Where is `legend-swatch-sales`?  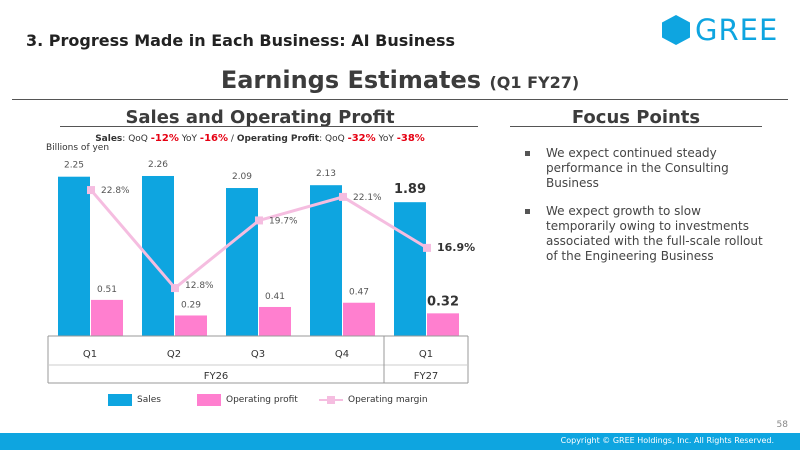 legend-swatch-sales is located at coordinates (120, 400).